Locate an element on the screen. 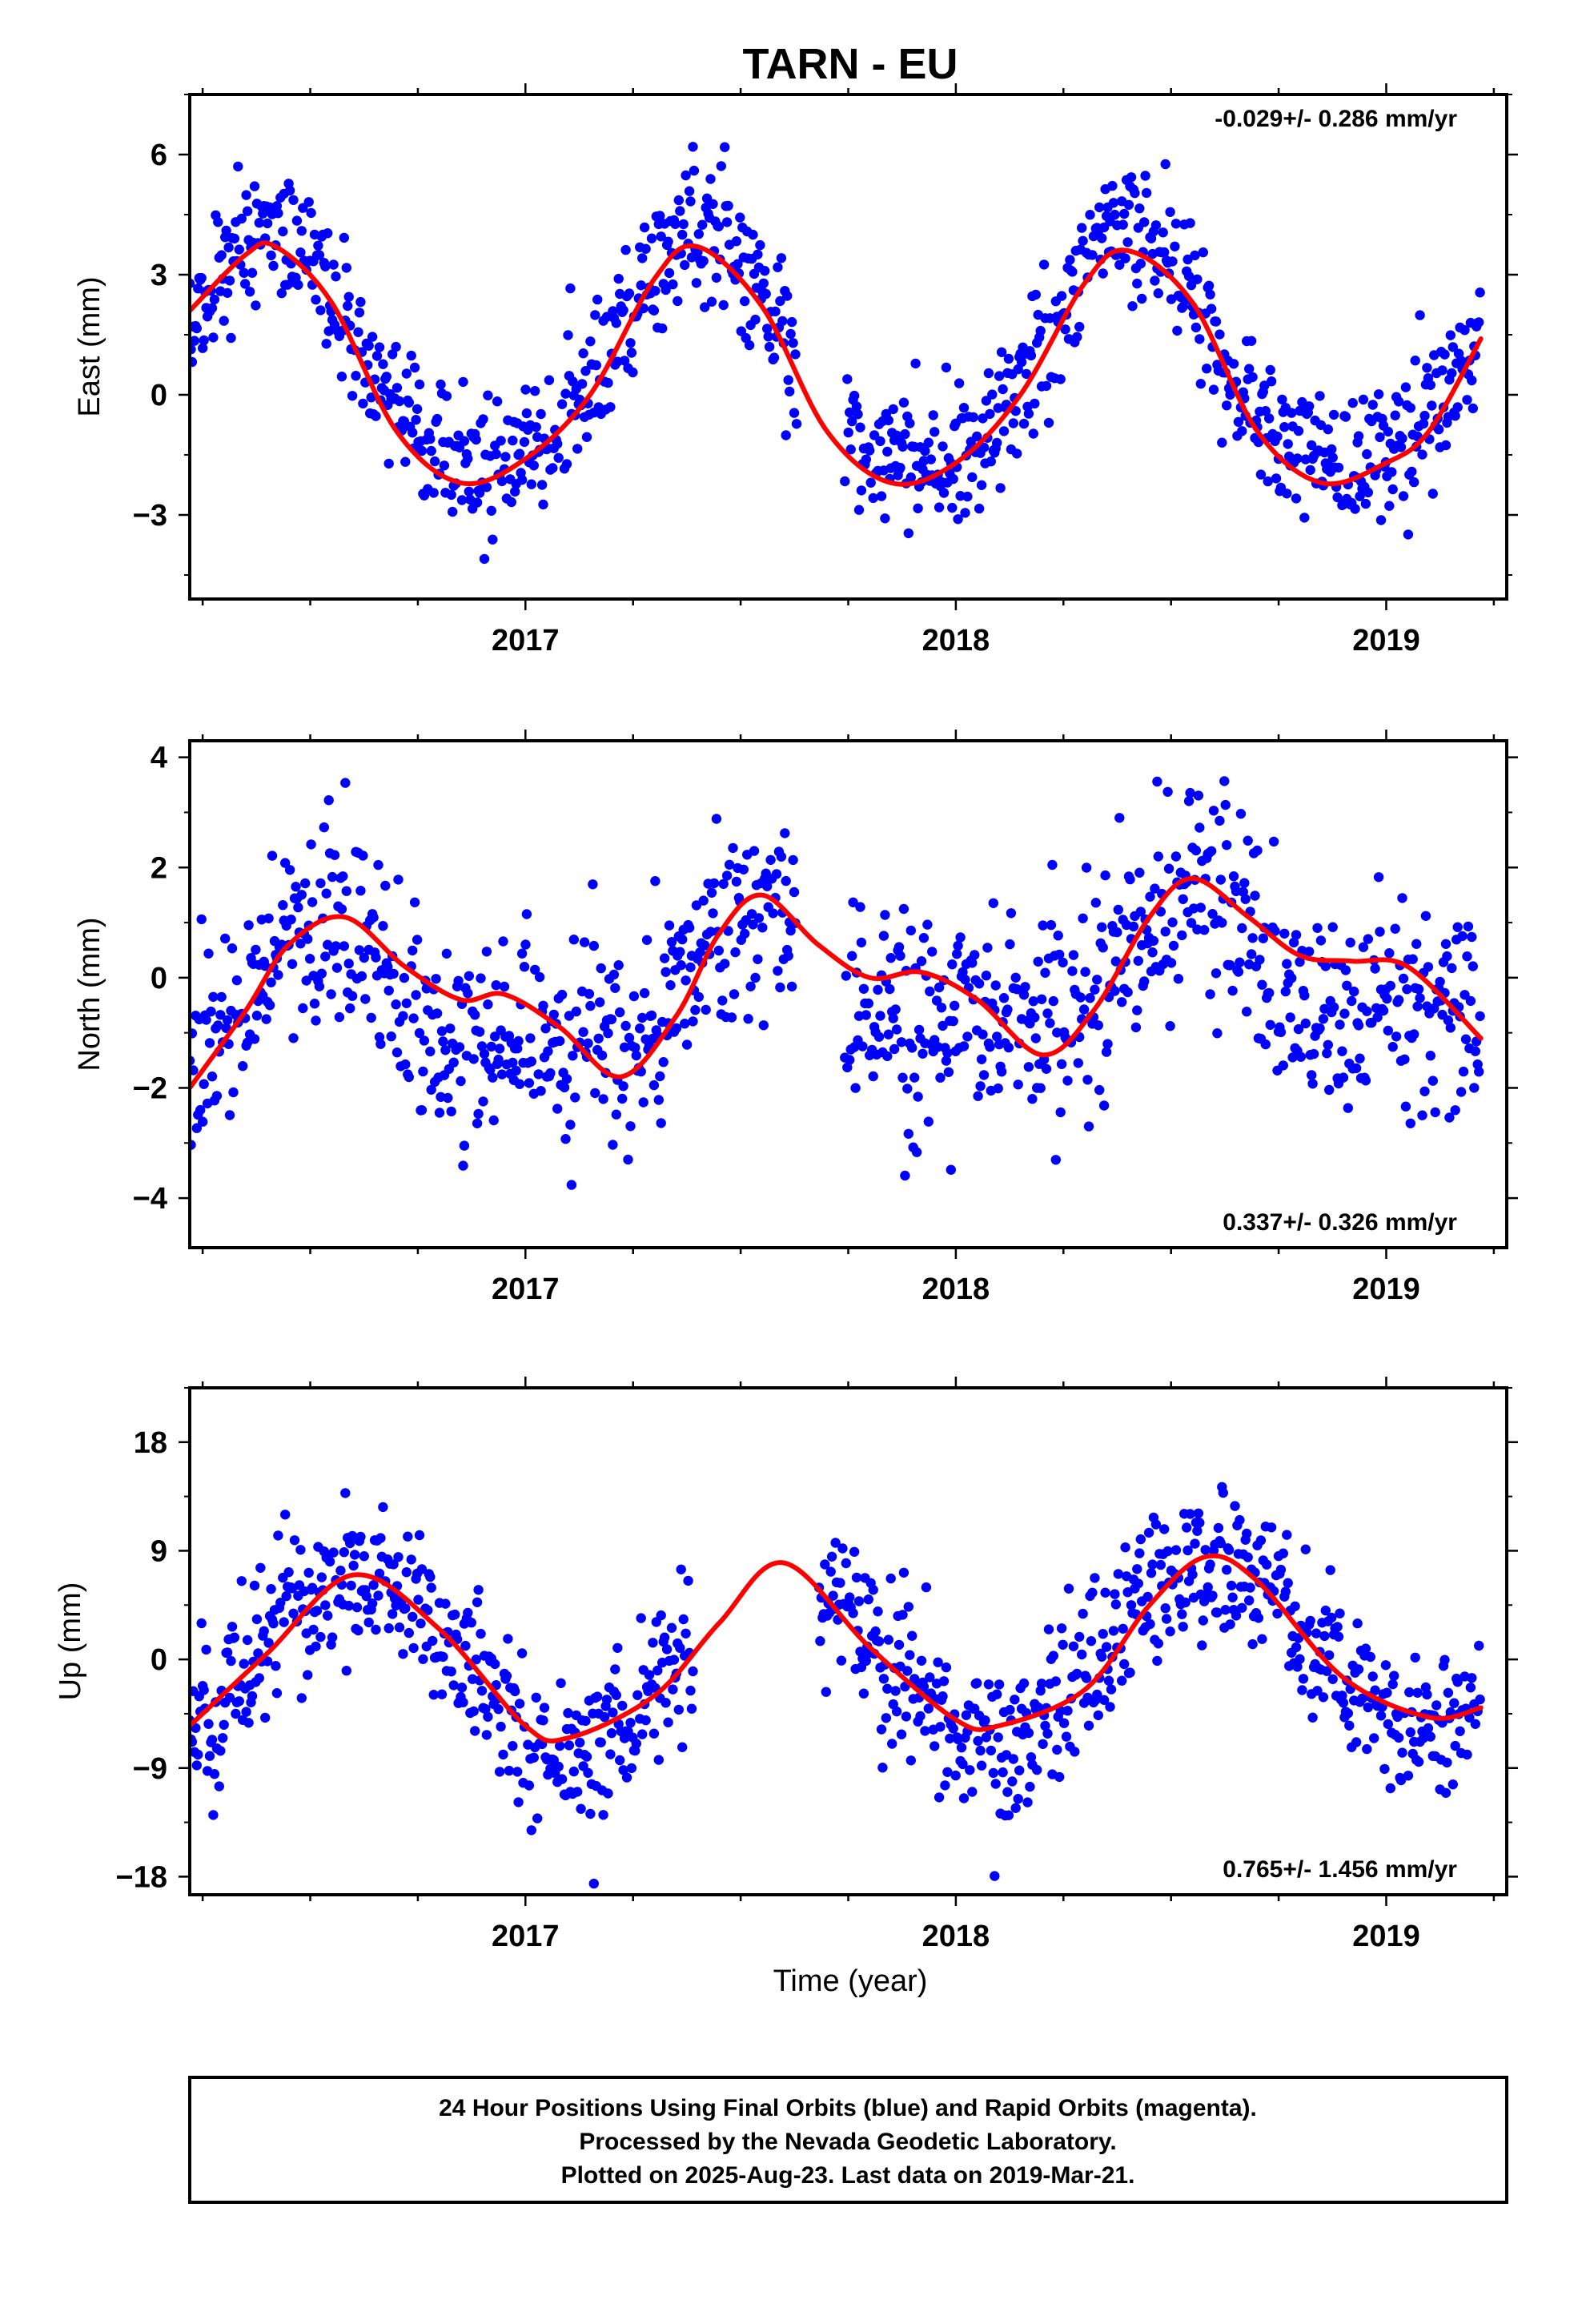 This screenshot has width=1582, height=2324. x-tick-label: 2017 is located at coordinates (526, 640).